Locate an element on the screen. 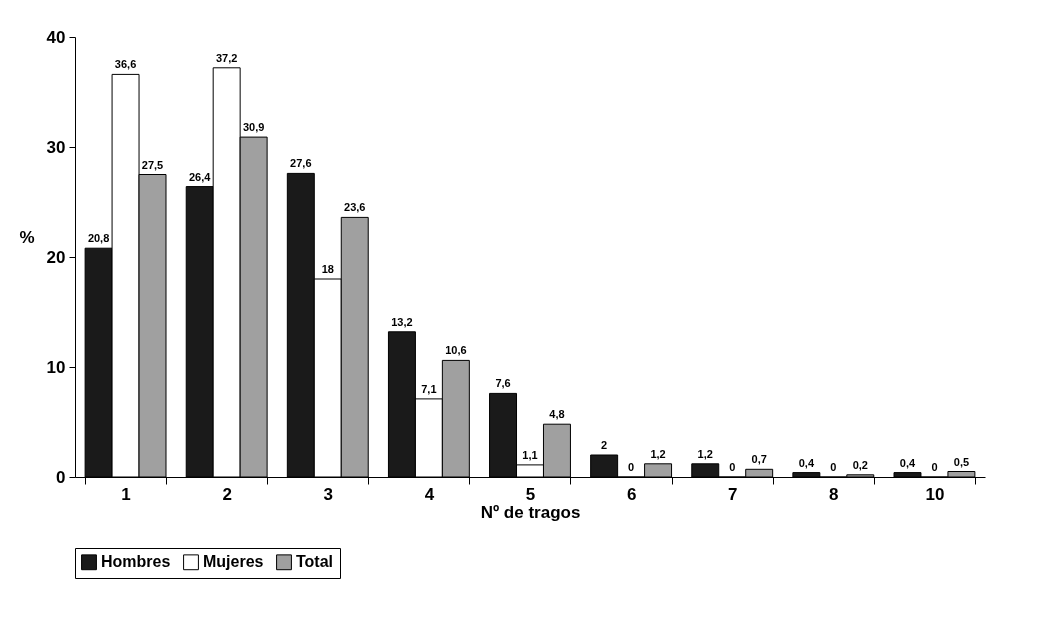  data-label: 7,6 is located at coordinates (503, 383).